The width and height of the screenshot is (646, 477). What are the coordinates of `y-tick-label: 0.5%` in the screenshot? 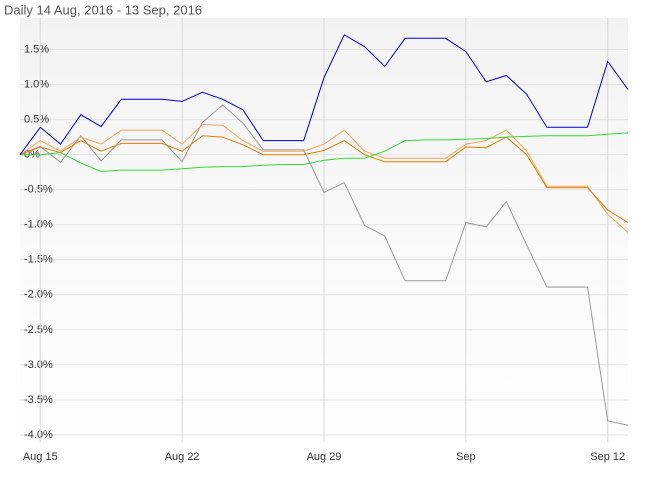 It's located at (36, 120).